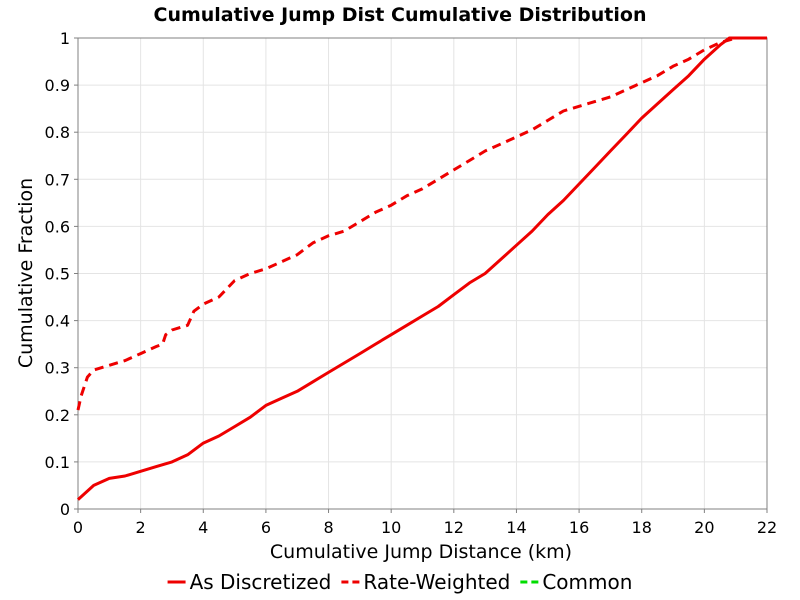 The image size is (800, 600). I want to click on y-tick-label: 0.7, so click(57, 179).